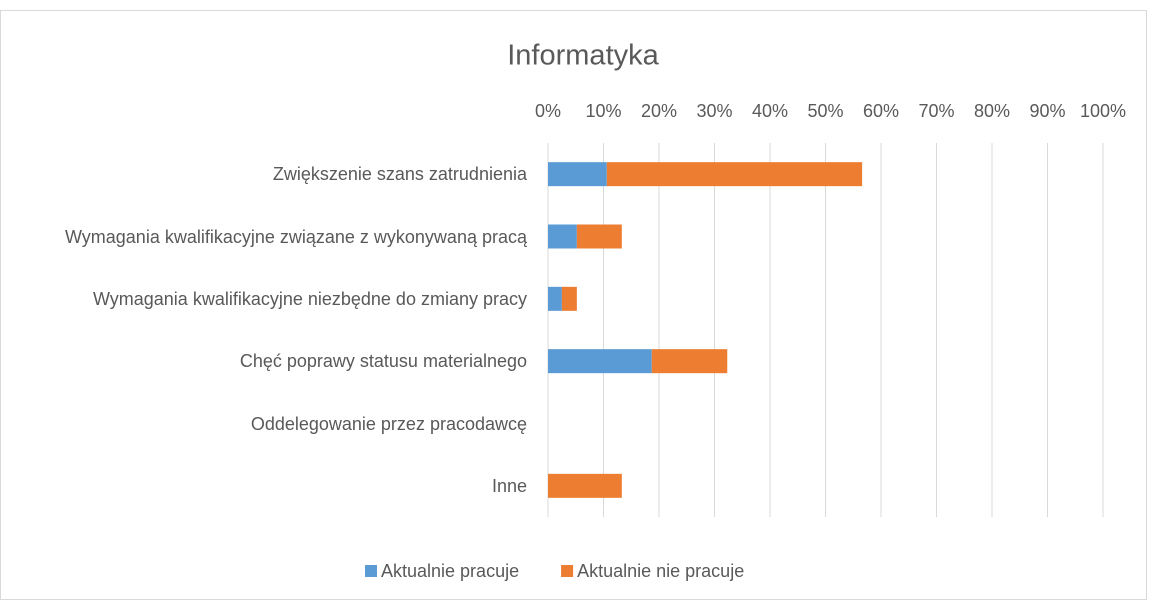 This screenshot has width=1149, height=601. I want to click on x-tick-label: 10%, so click(603, 111).